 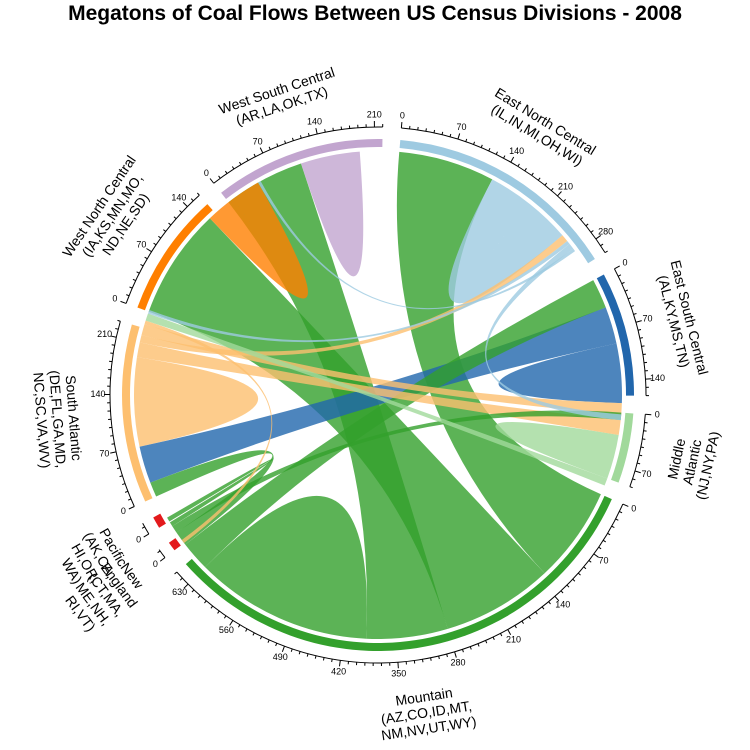 What do you see at coordinates (196, 402) in the screenshot?
I see `ribbon-sa-sa` at bounding box center [196, 402].